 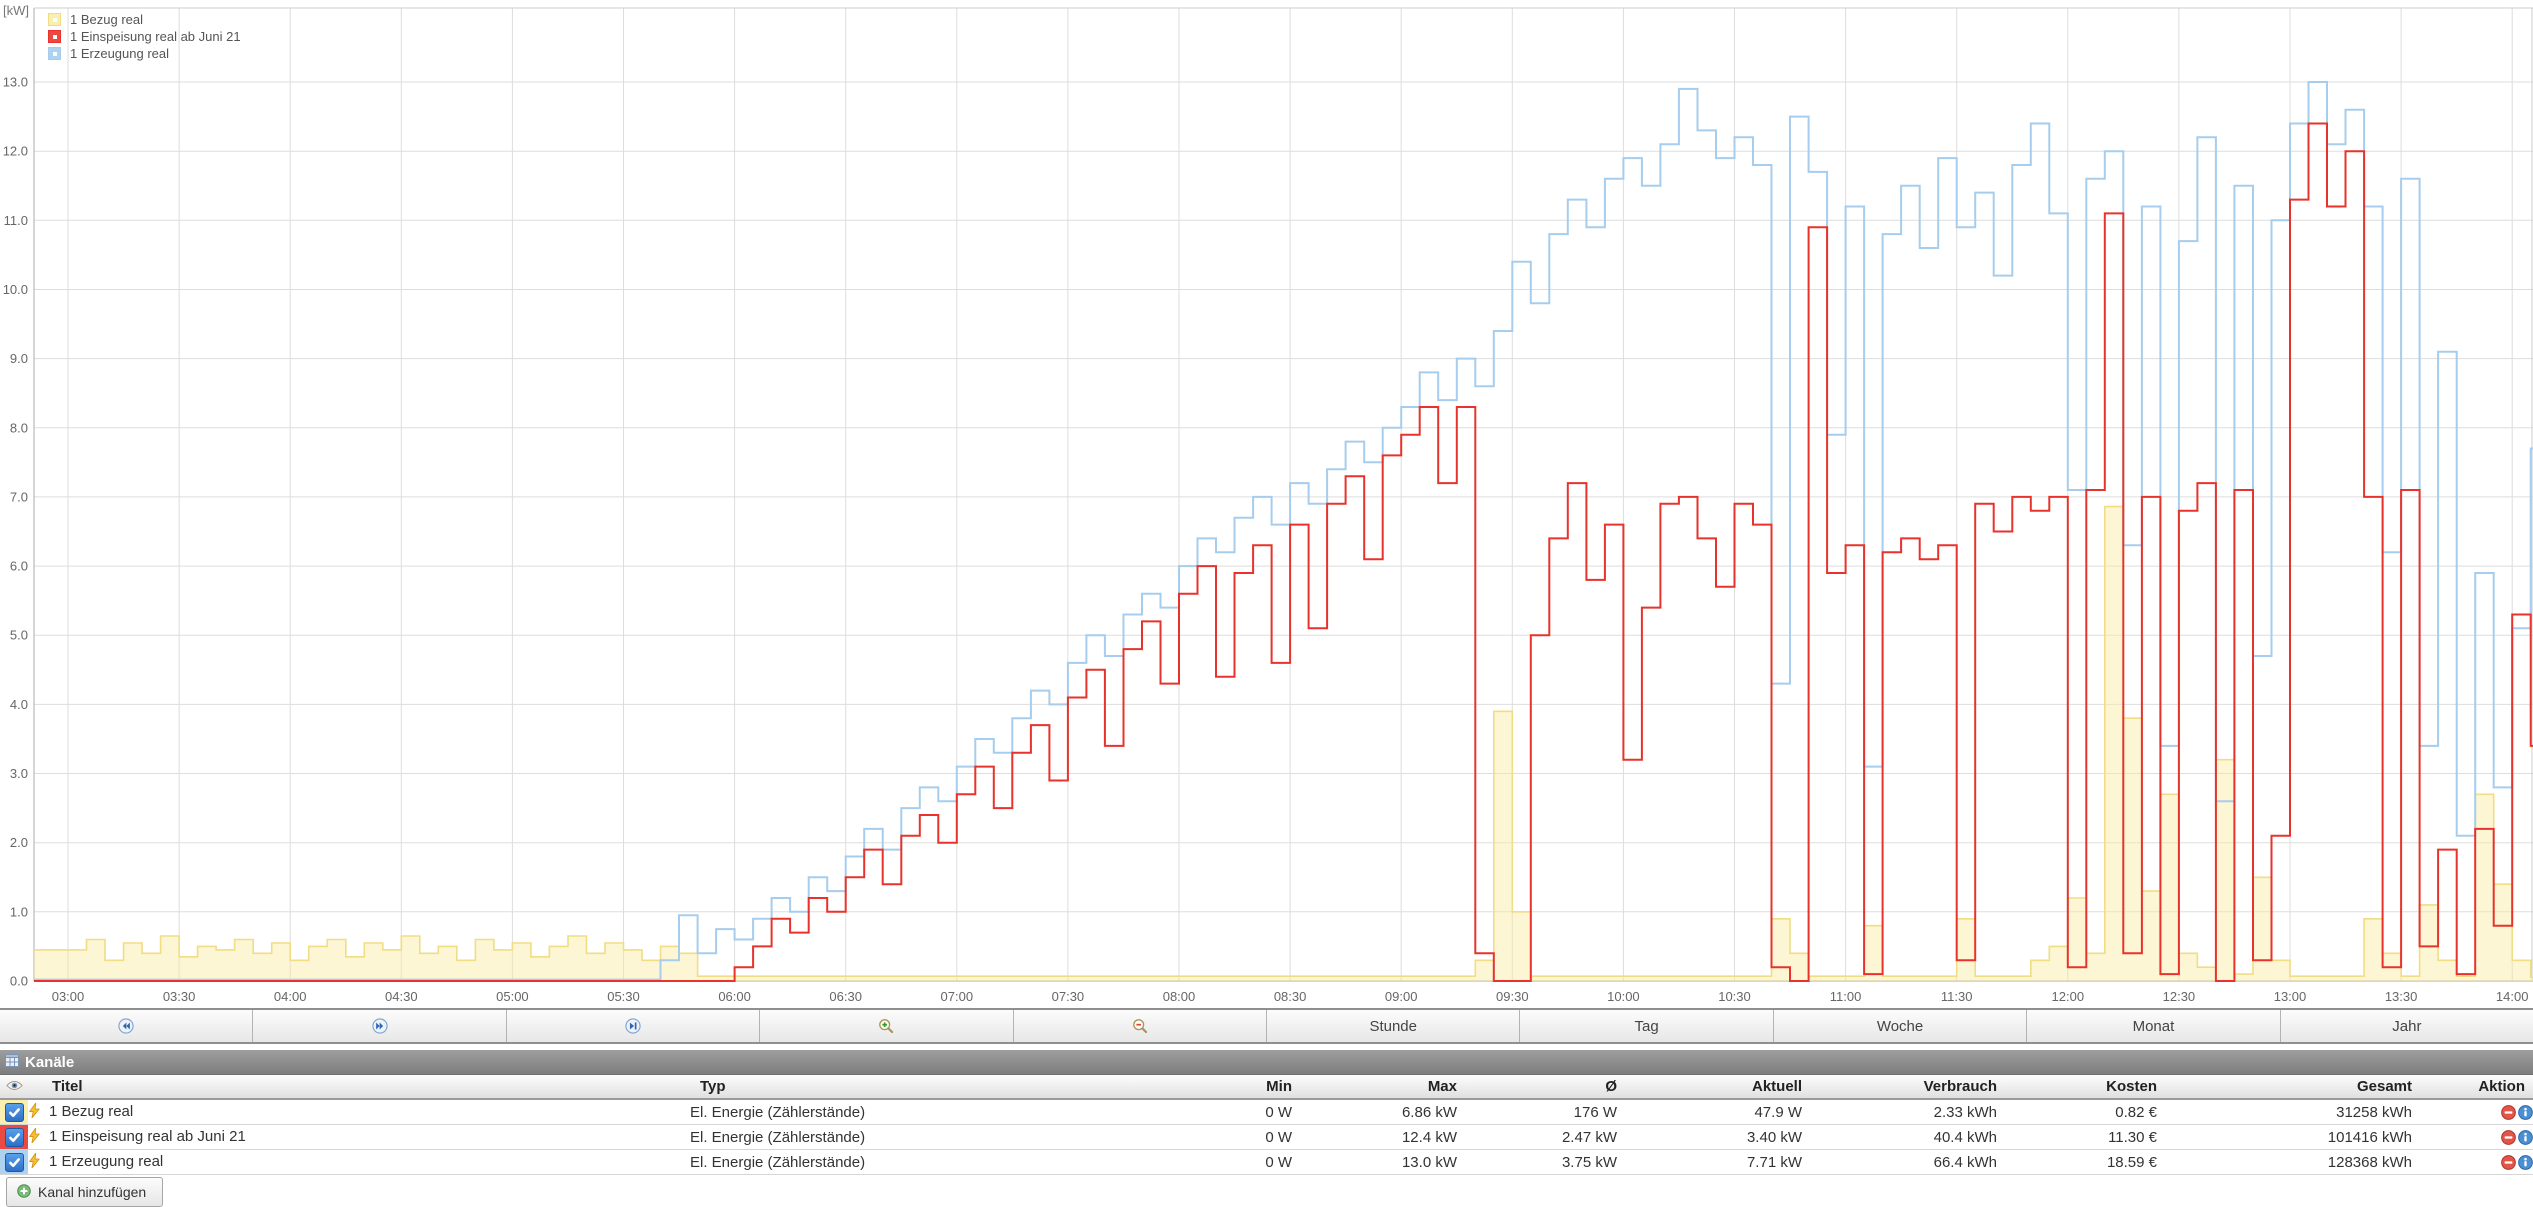 I want to click on plus-circle-icon, so click(x=24, y=1192).